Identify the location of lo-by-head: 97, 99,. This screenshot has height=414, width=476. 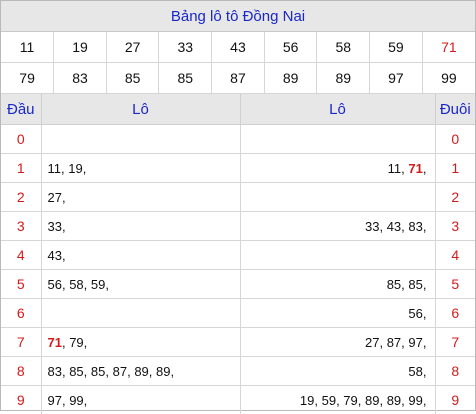
(140, 400).